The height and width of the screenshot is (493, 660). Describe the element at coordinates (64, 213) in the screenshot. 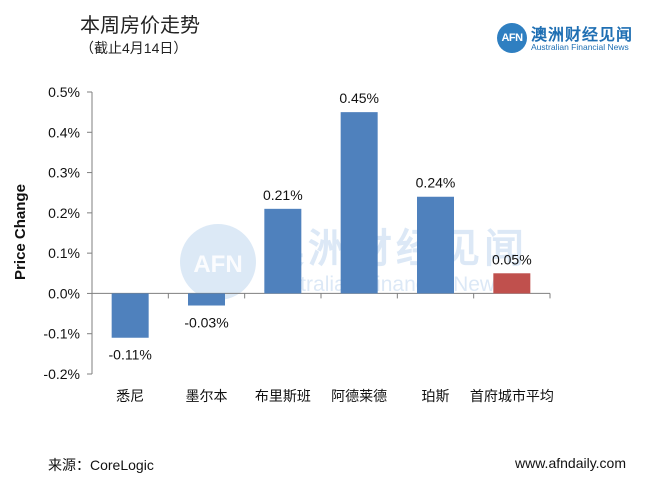

I see `y-tick-label: 0.2%` at that location.